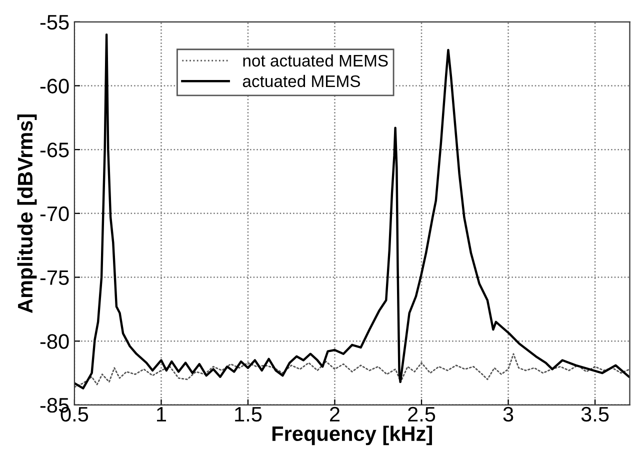 This screenshot has height=456, width=631. I want to click on y-axis-title: Amplitude [dBVrms], so click(27, 214).